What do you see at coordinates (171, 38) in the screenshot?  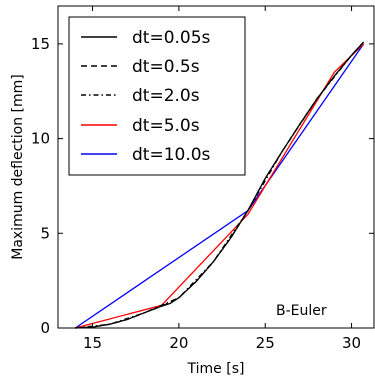 I see `legend-label-0: dt=0.05s` at bounding box center [171, 38].